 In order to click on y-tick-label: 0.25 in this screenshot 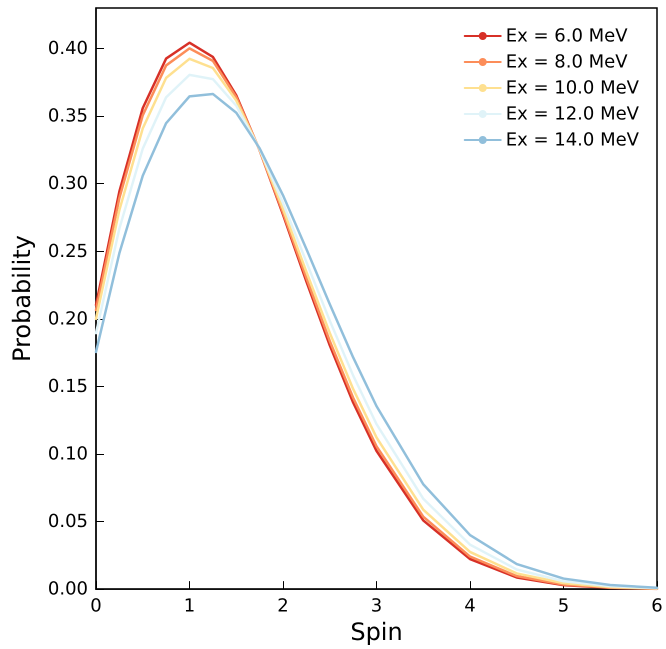, I will do `click(68, 251)`.